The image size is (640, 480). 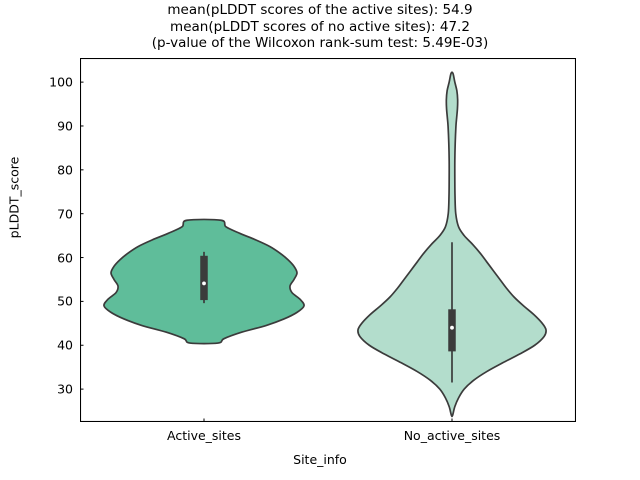 What do you see at coordinates (61, 82) in the screenshot?
I see `y-tick-label: 100` at bounding box center [61, 82].